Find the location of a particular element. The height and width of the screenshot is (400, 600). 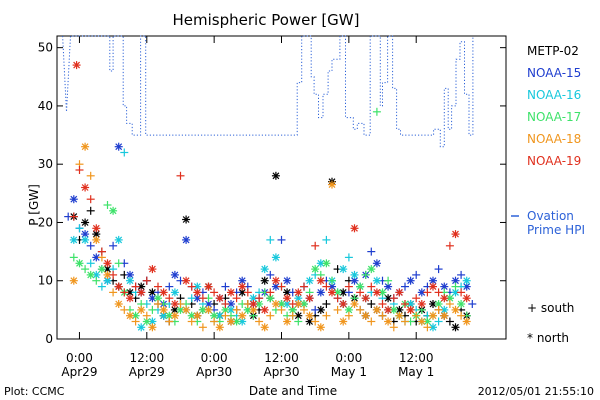

x-tick-label: 0:00 is located at coordinates (79, 358).